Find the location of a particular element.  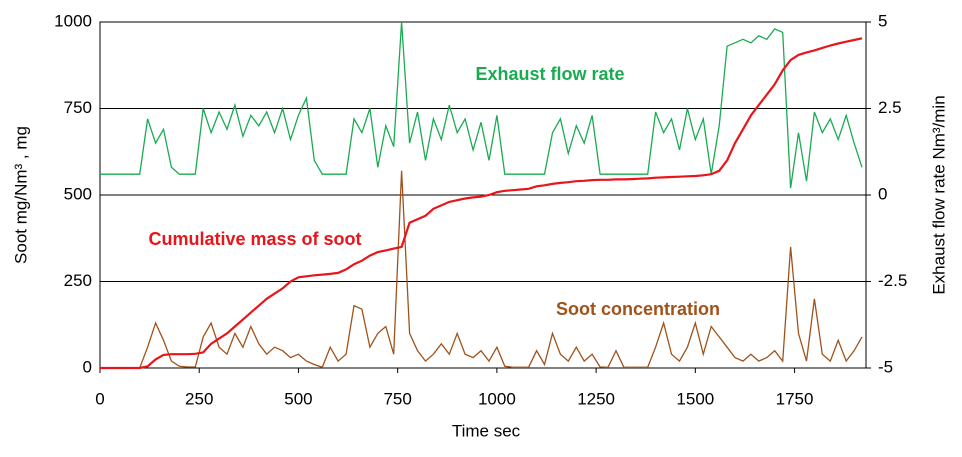

y-tick-label: 250 is located at coordinates (78, 280).